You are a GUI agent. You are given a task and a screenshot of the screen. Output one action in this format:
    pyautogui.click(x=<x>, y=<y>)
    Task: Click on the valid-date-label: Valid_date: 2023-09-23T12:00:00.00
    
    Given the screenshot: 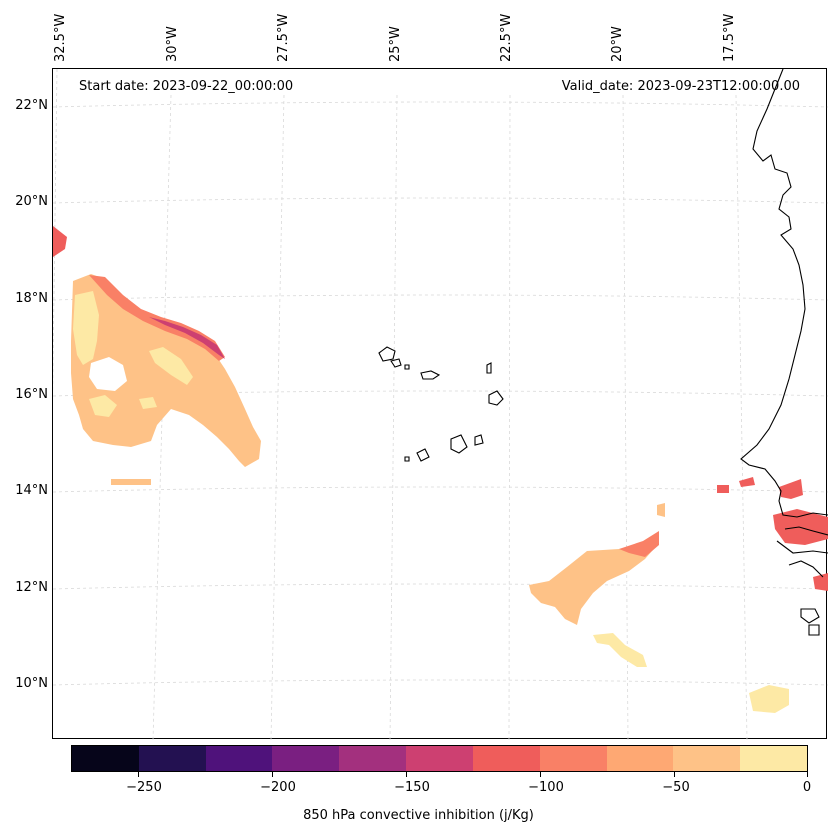 What is the action you would take?
    pyautogui.click(x=680, y=86)
    